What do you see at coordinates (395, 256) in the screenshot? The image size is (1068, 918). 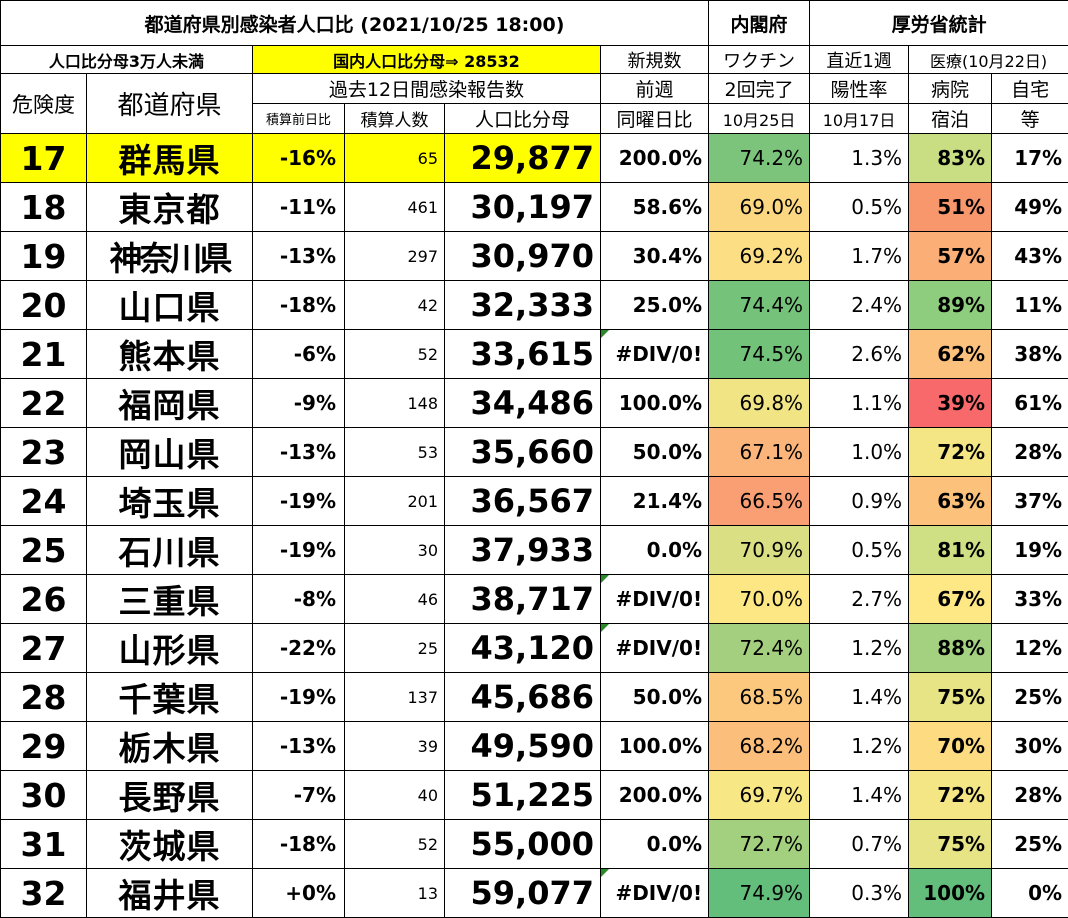 I see `total-count-cell: 297` at bounding box center [395, 256].